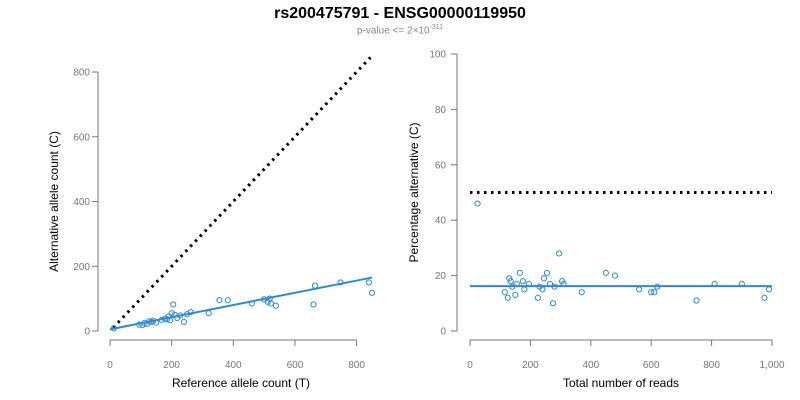  I want to click on p0-x-axis: 0 200 400 600 800, so click(236, 355).